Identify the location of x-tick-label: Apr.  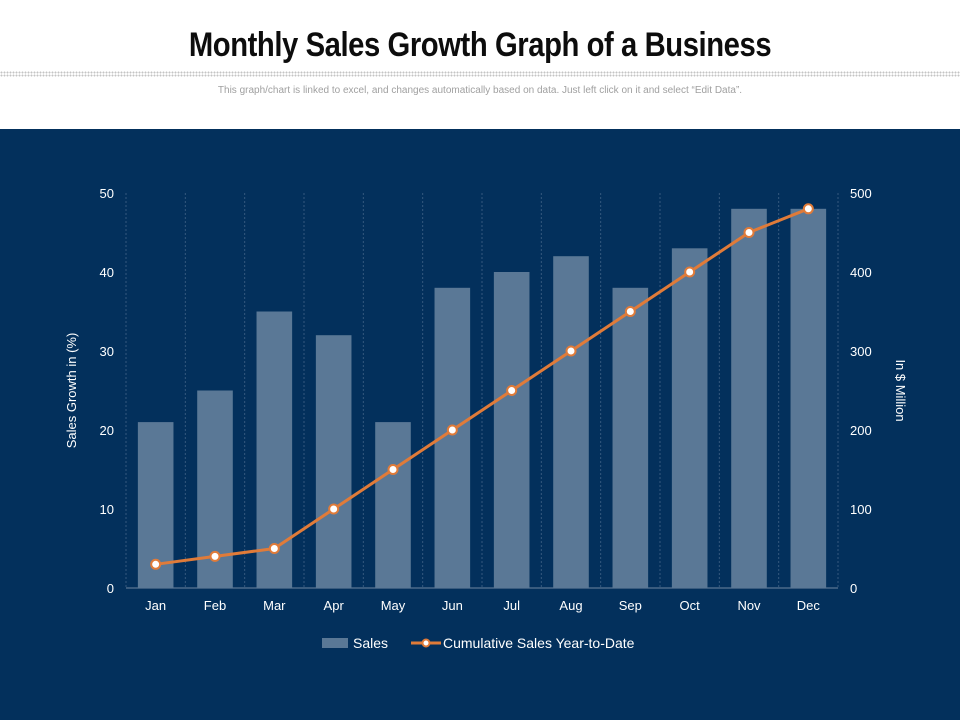
(334, 605).